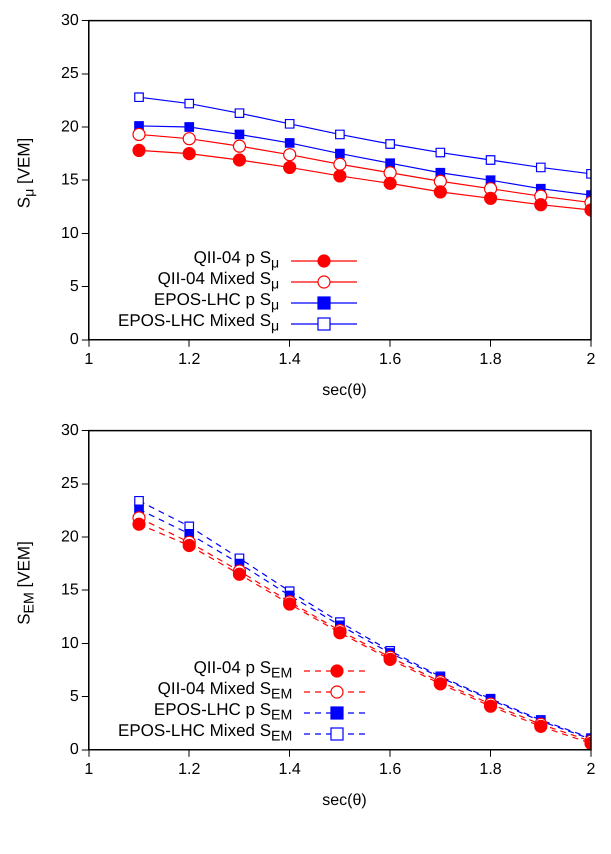  Describe the element at coordinates (205, 733) in the screenshot. I see `legend-label: EPOS-LHC Mixed S$_{EM}$` at that location.